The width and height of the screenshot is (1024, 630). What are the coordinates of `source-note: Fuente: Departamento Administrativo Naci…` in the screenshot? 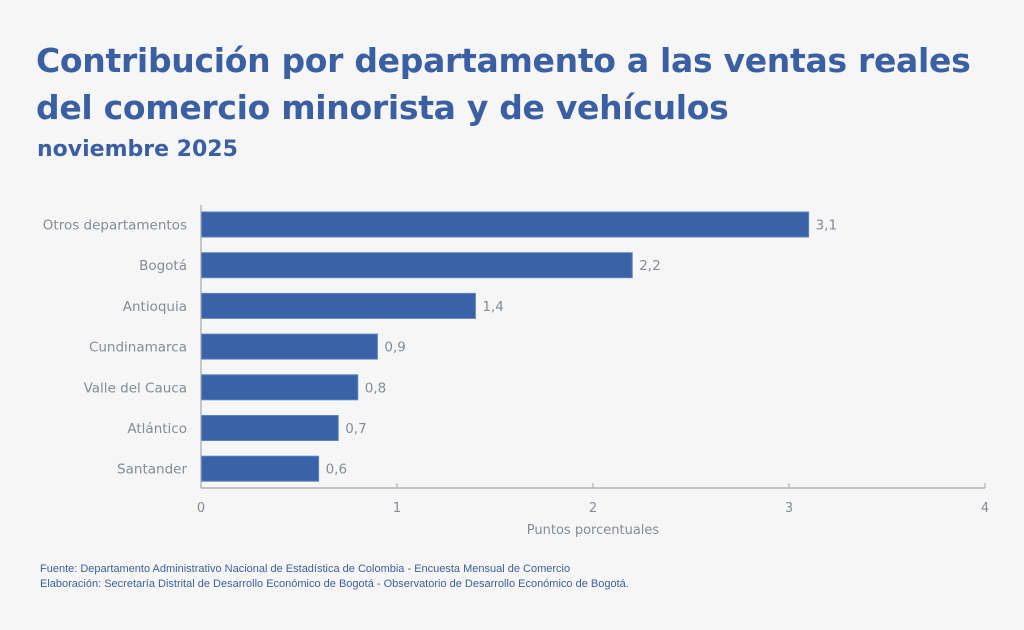 It's located at (305, 569).